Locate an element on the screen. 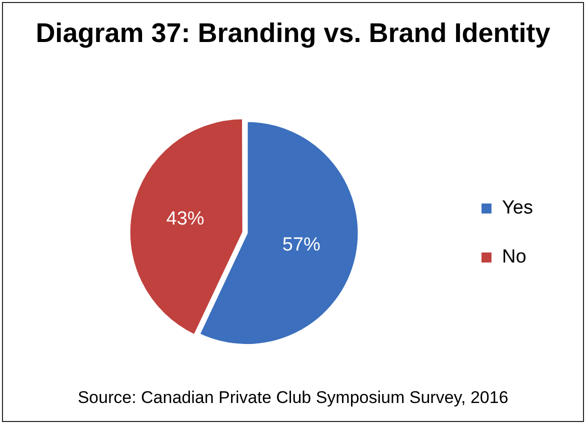 The width and height of the screenshot is (586, 424). legend-label: No is located at coordinates (514, 257).